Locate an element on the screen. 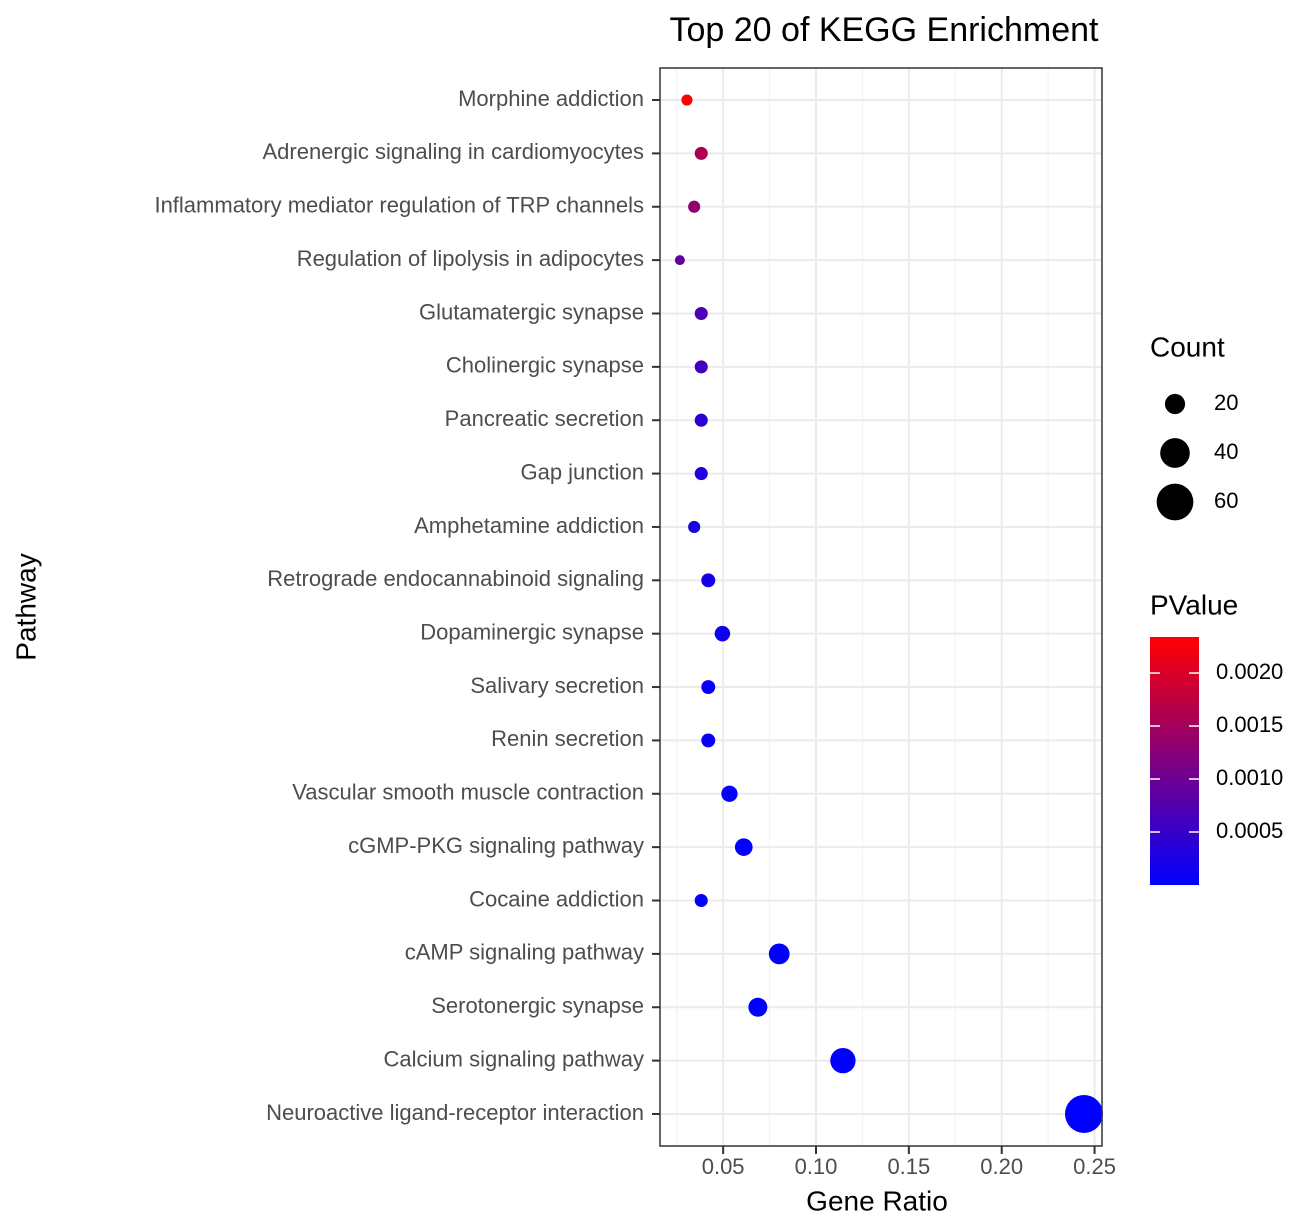  color-bar-label: 0.0005 is located at coordinates (1249, 830).